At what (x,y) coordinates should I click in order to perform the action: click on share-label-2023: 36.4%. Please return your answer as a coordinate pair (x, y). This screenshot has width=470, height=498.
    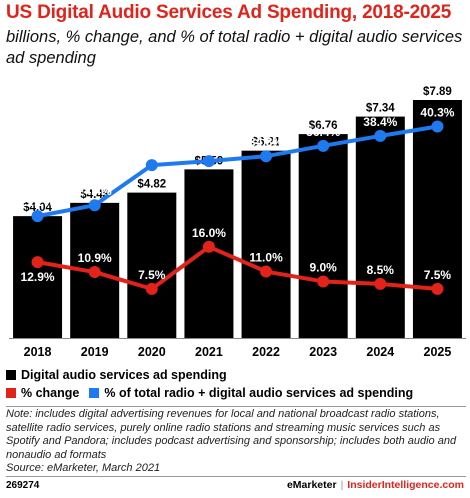
    Looking at the image, I should click on (323, 132).